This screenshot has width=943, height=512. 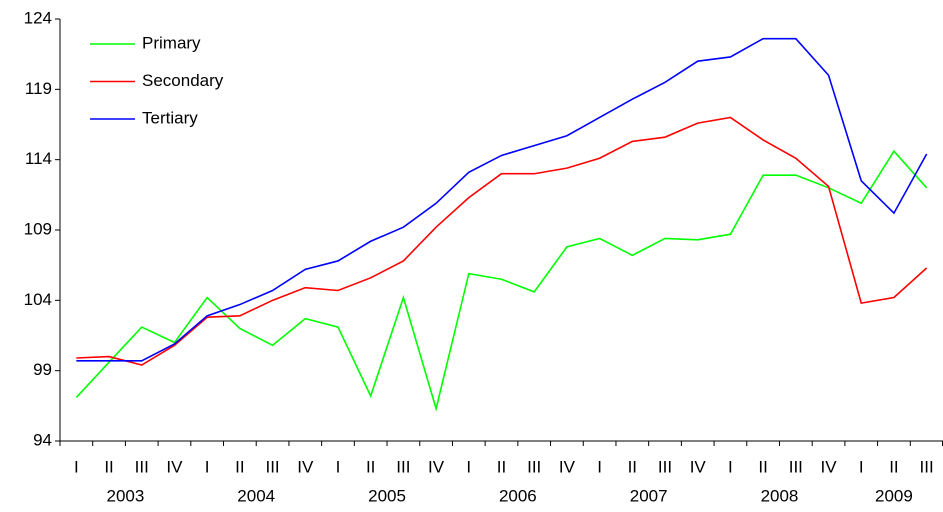 I want to click on y-tick-label: 124, so click(x=38, y=17).